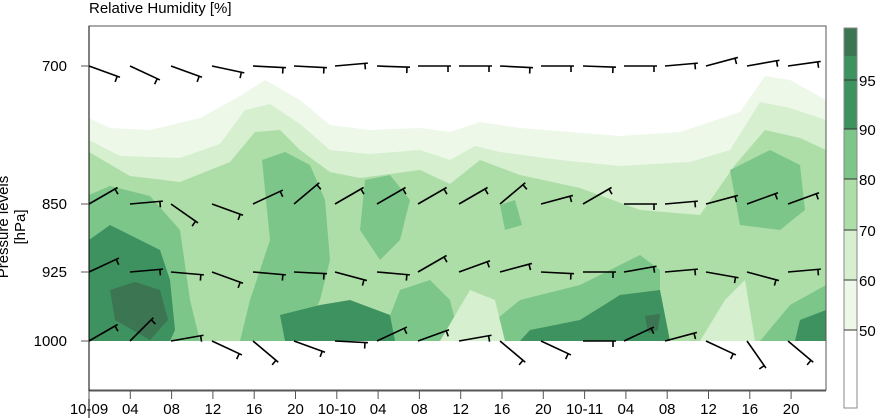  Describe the element at coordinates (867, 180) in the screenshot. I see `colorbar-tick-label: 80` at that location.